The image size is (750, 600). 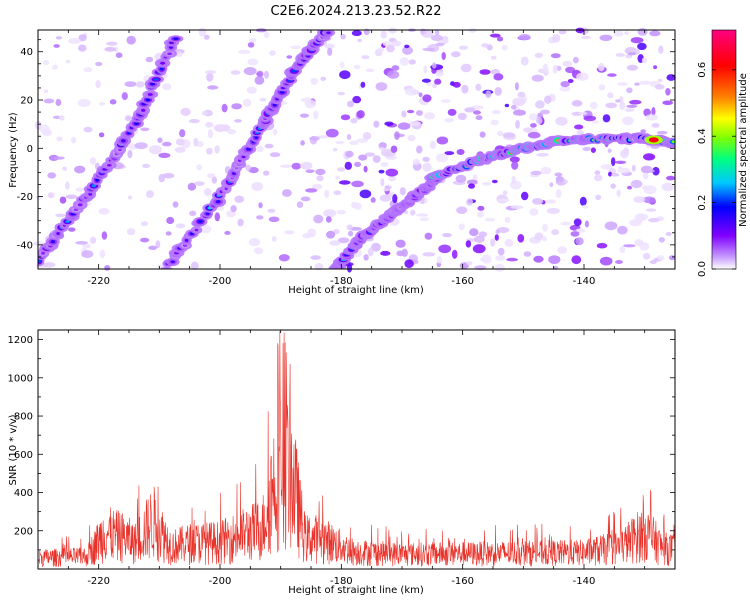 I want to click on snr-y-axis-label: SNR (10 * v/v), so click(x=13, y=449).